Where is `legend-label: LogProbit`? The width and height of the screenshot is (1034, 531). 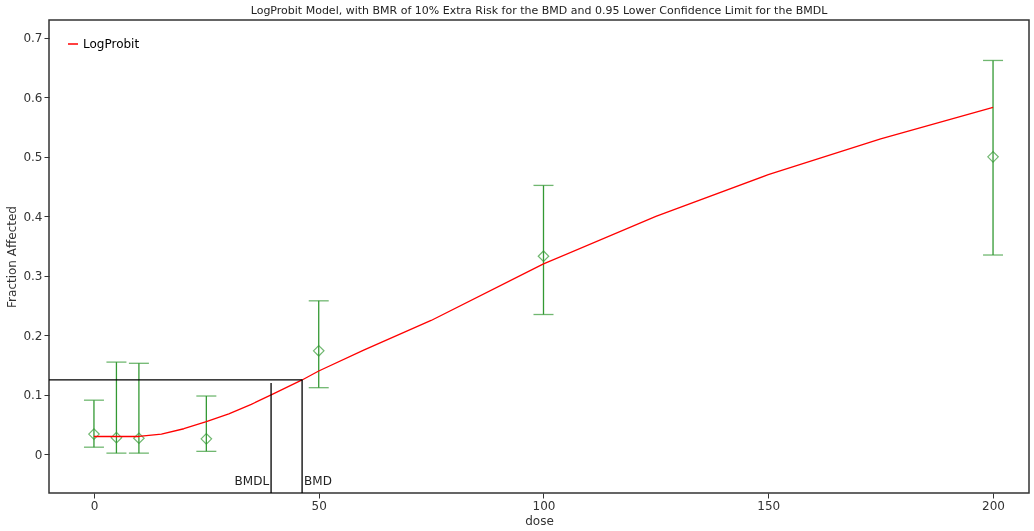
legend-label: LogProbit is located at coordinates (111, 44).